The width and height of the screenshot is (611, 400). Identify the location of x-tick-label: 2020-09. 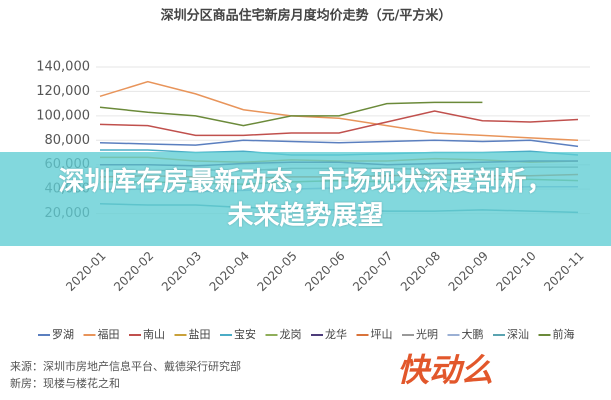
(468, 271).